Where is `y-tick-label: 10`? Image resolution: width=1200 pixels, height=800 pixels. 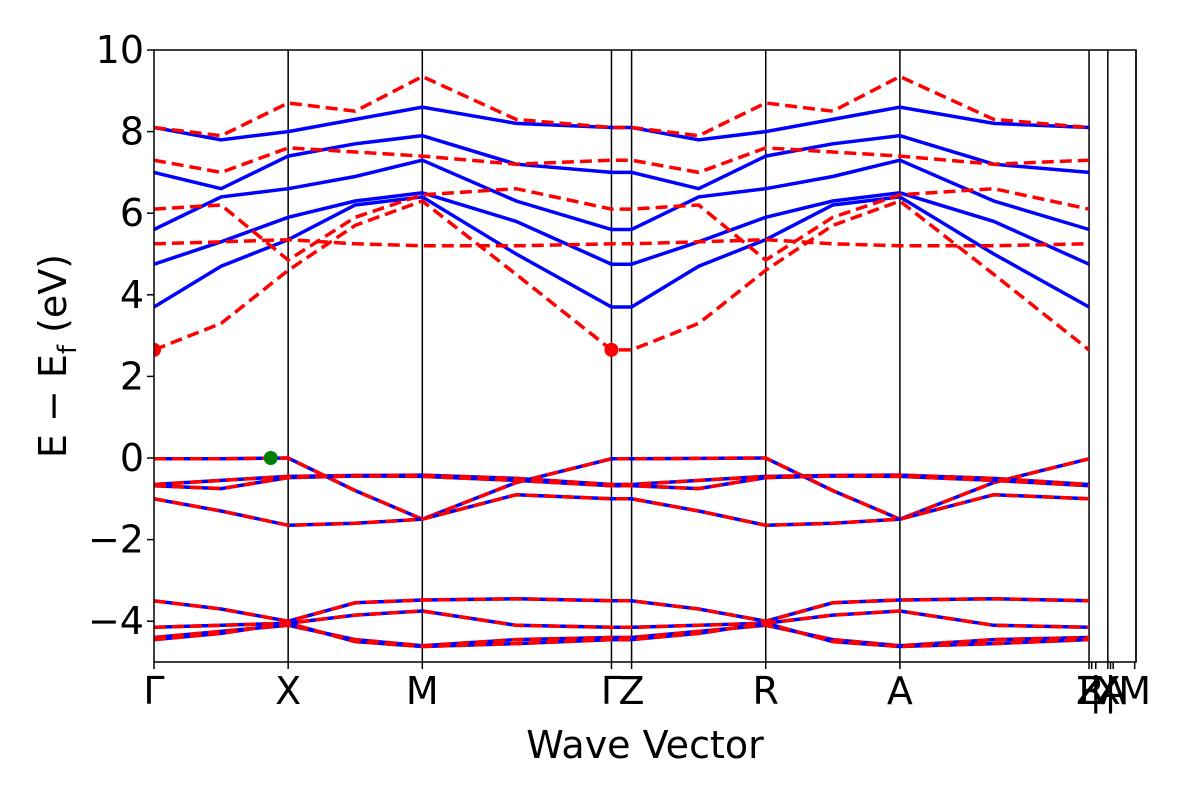 y-tick-label: 10 is located at coordinates (120, 50).